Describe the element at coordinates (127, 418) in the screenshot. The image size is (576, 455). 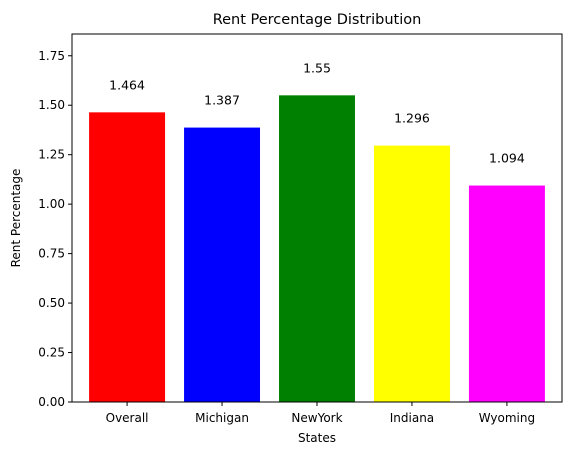
I see `x-tick-label: Overall` at that location.